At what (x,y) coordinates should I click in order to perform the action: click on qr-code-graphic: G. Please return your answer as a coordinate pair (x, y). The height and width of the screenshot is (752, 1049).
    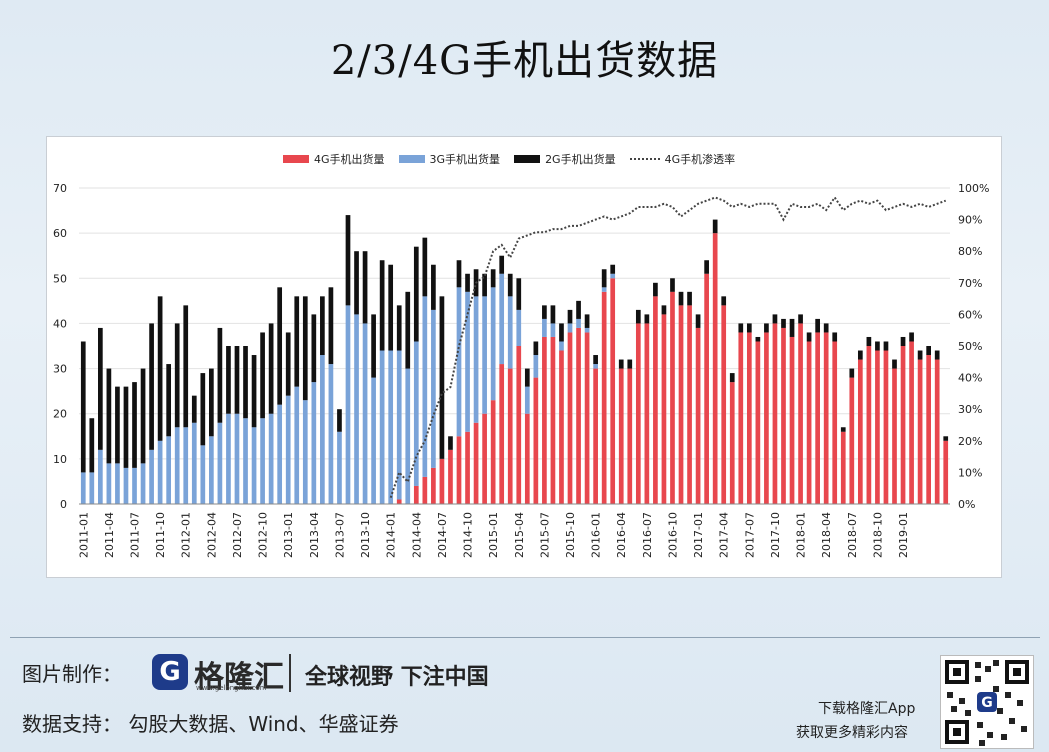
    Looking at the image, I should click on (987, 703).